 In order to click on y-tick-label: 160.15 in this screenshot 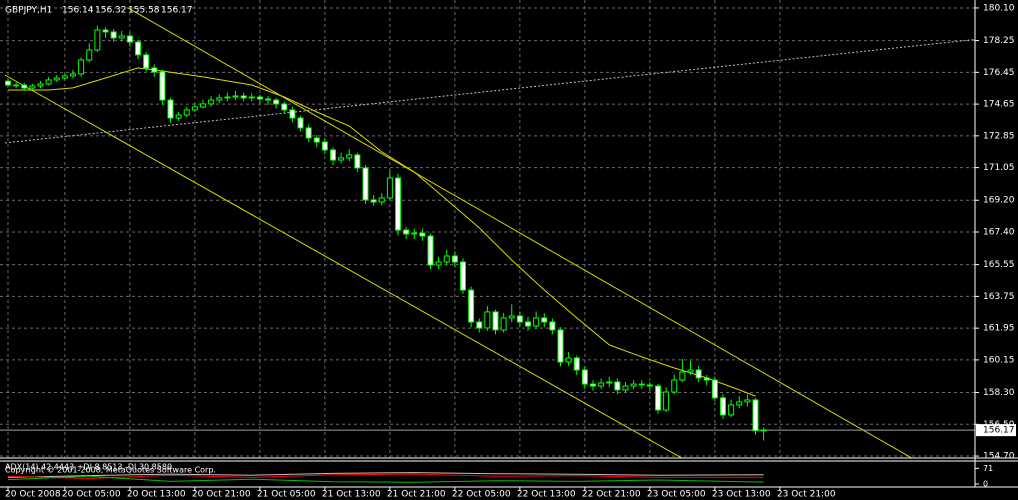, I will do `click(999, 360)`.